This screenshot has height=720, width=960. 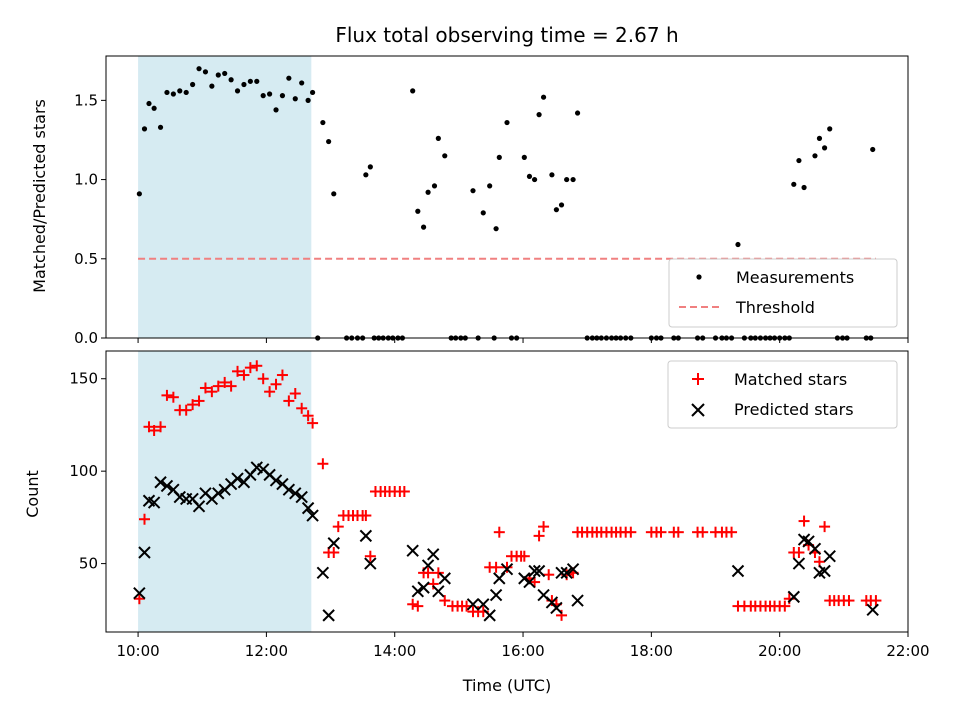 What do you see at coordinates (782, 394) in the screenshot?
I see `bottom-legend: Matched stars Predicted stars` at bounding box center [782, 394].